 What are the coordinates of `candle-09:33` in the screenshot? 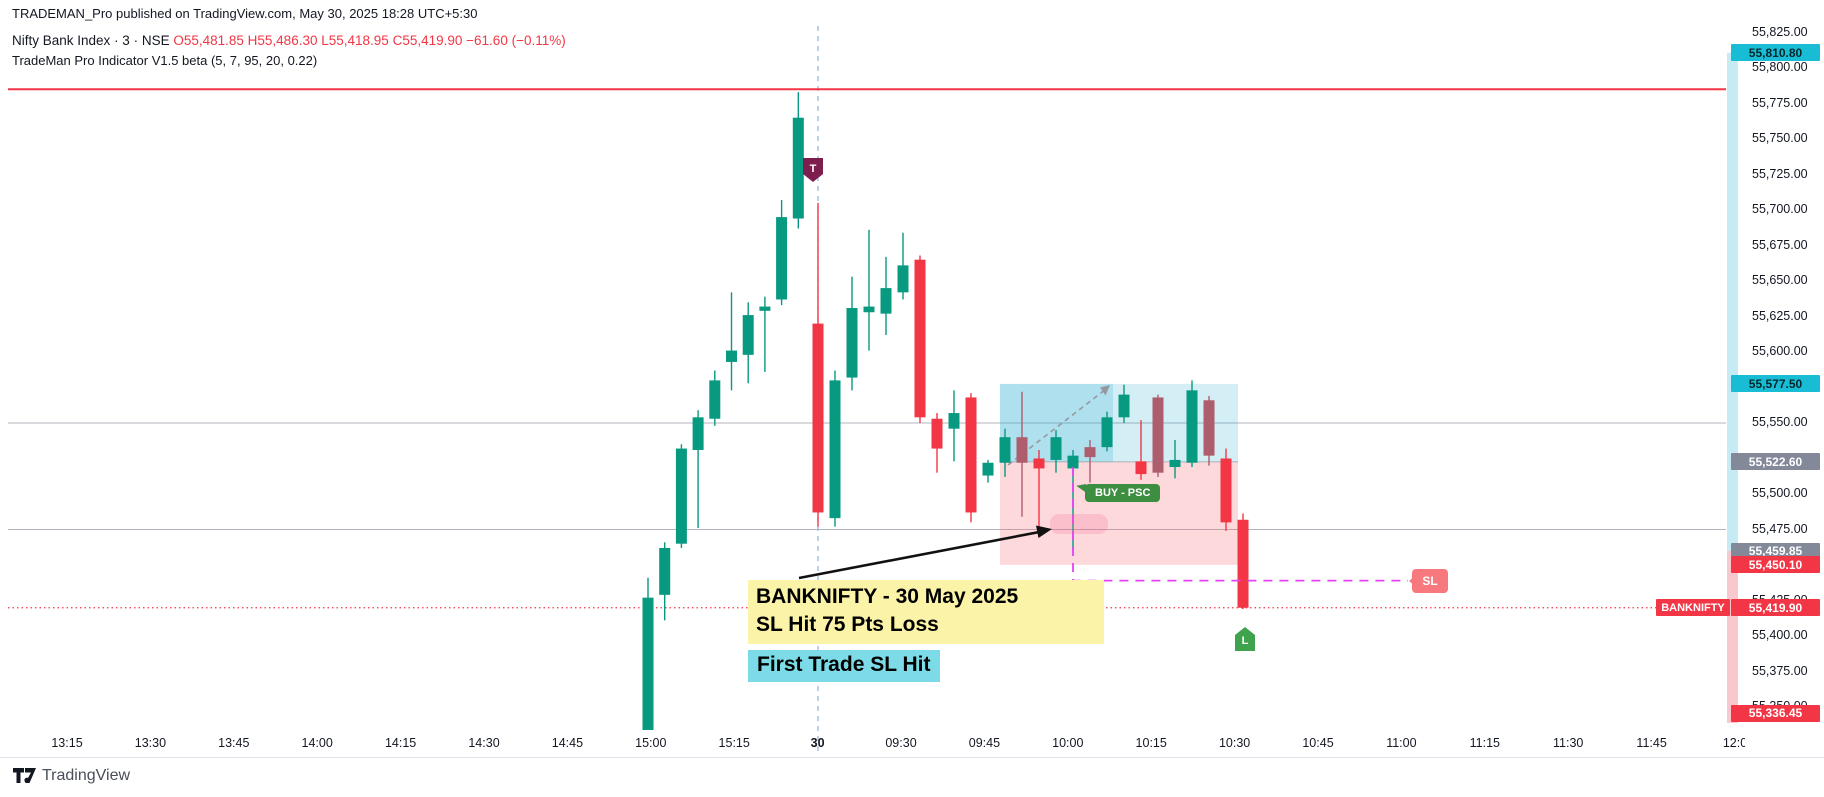 It's located at (920, 338).